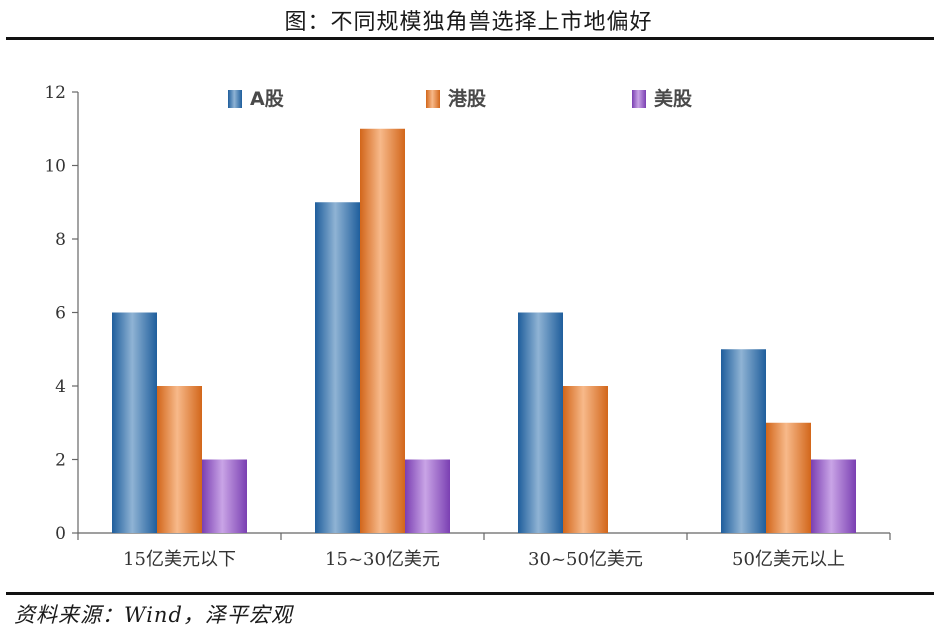 Image resolution: width=937 pixels, height=635 pixels. I want to click on bar-美股-15~30亿美元, so click(427, 496).